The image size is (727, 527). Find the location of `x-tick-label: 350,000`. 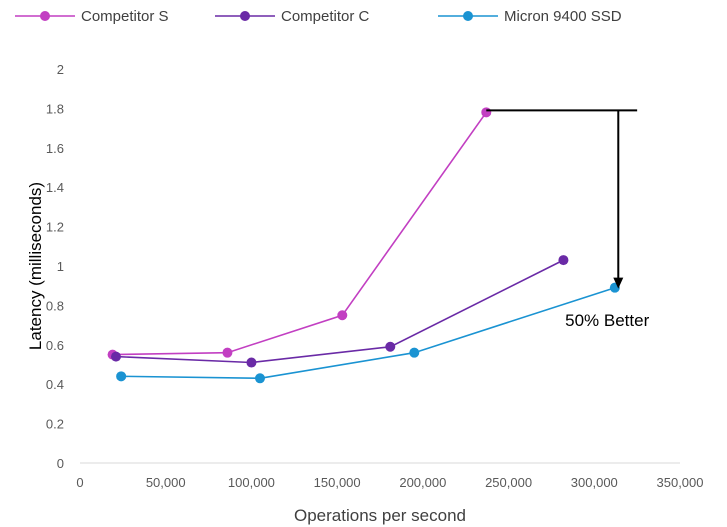

x-tick-label: 350,000 is located at coordinates (680, 482).